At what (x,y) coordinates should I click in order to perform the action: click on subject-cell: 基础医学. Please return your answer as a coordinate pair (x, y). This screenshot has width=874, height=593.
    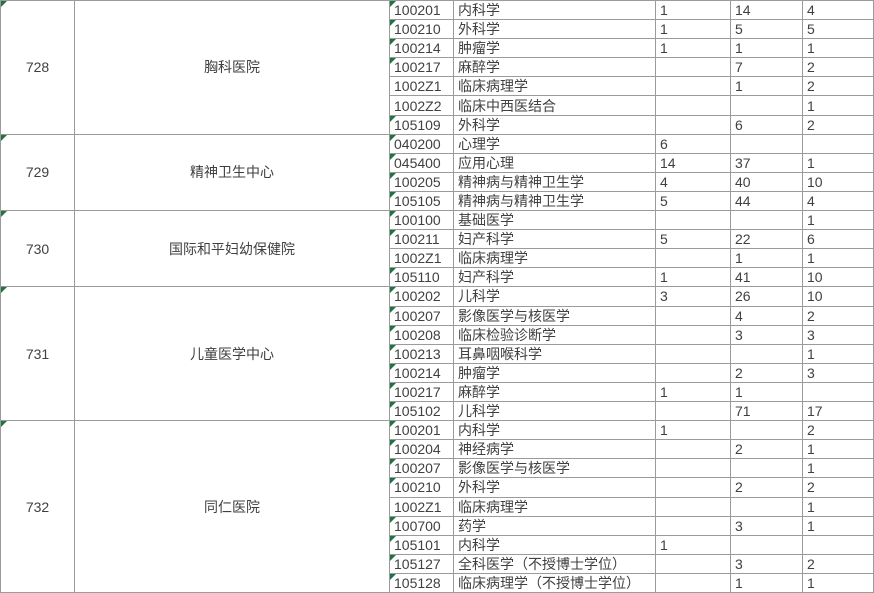
    Looking at the image, I should click on (555, 221).